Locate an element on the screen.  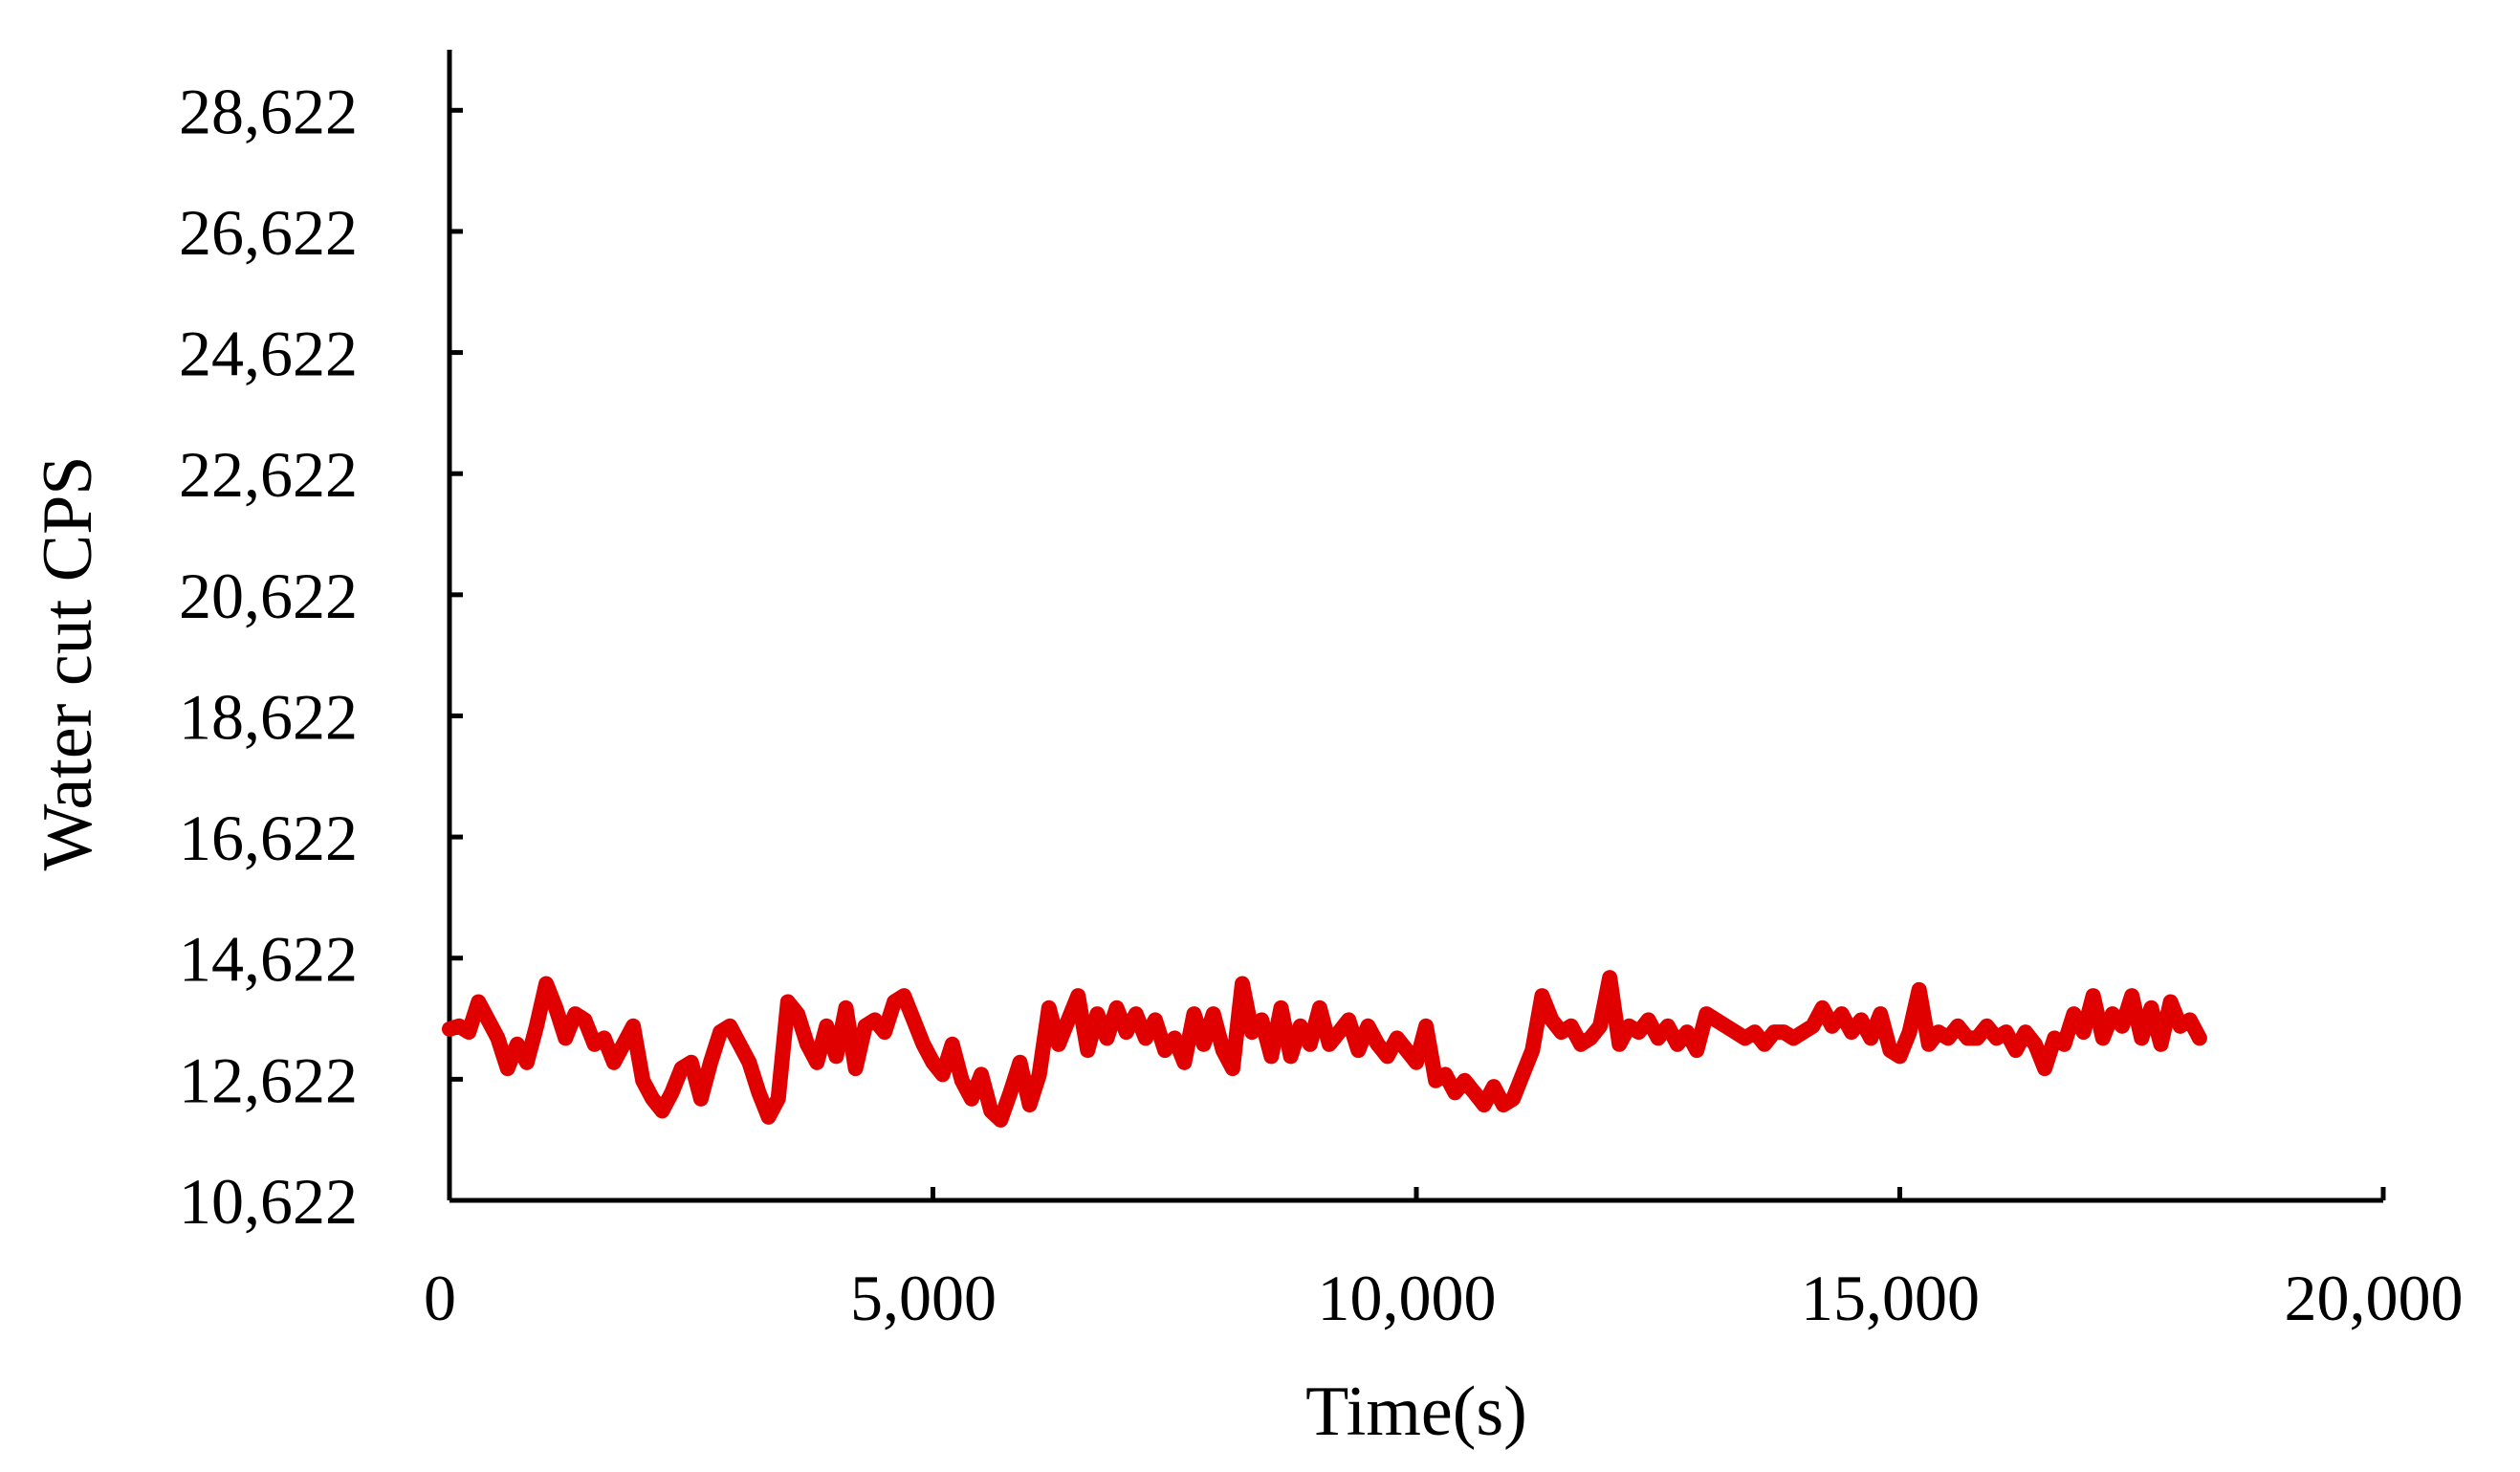
y-tick-label: 24,622 is located at coordinates (268, 354).